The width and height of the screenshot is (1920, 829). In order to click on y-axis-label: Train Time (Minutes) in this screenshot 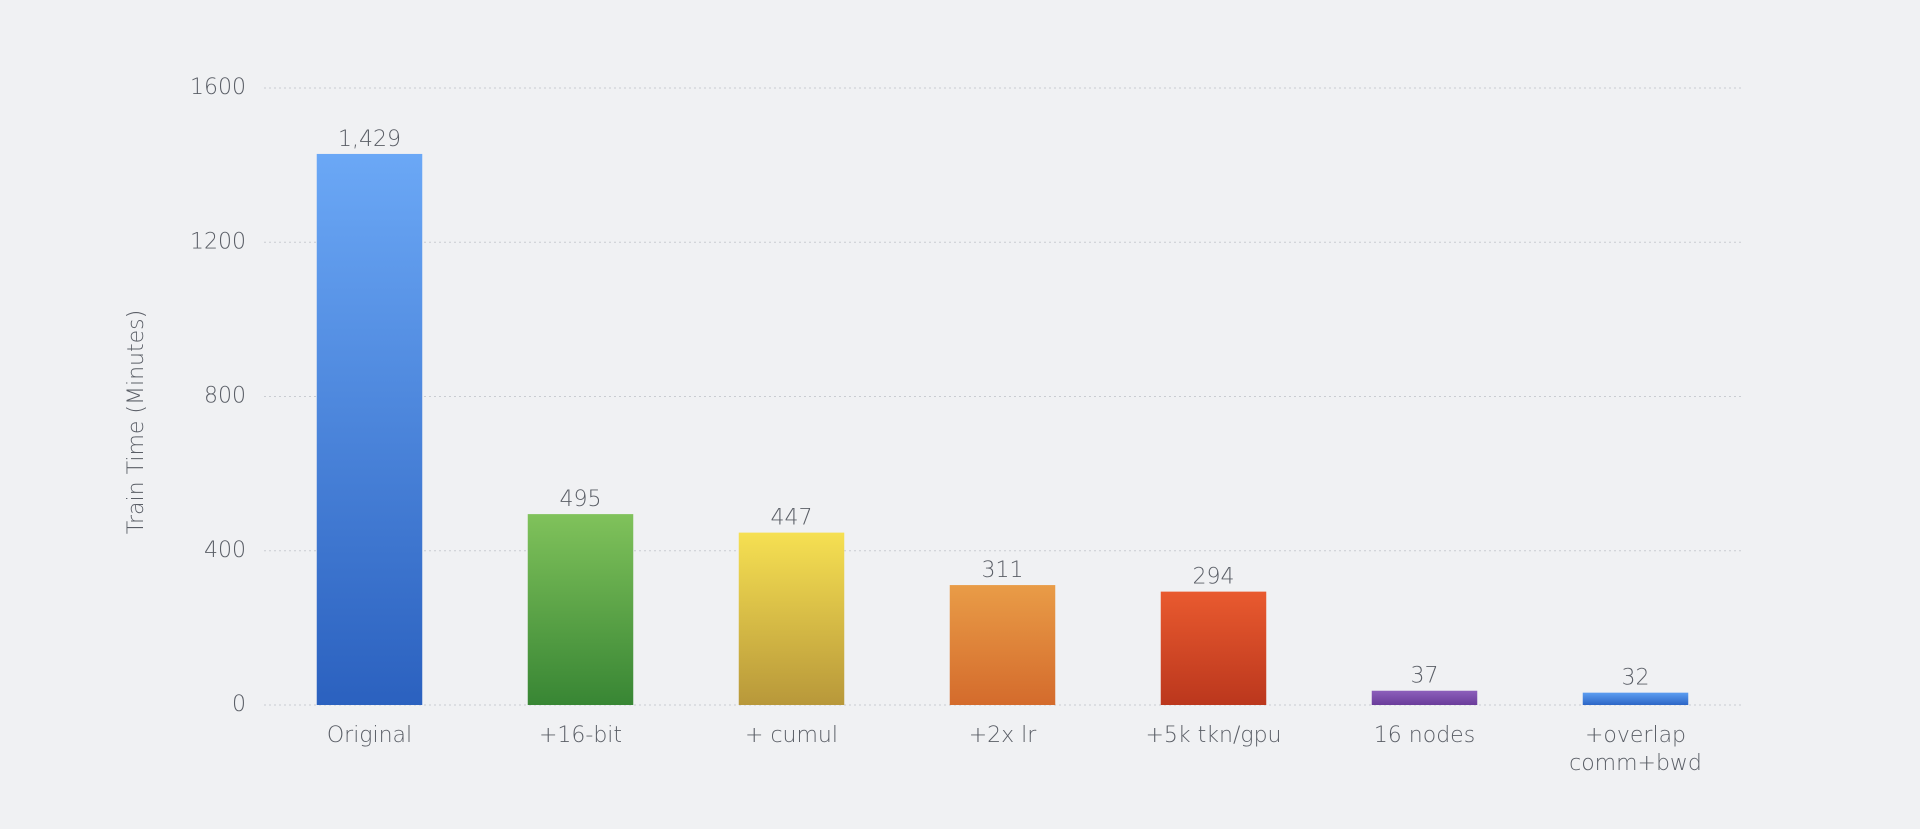, I will do `click(136, 422)`.